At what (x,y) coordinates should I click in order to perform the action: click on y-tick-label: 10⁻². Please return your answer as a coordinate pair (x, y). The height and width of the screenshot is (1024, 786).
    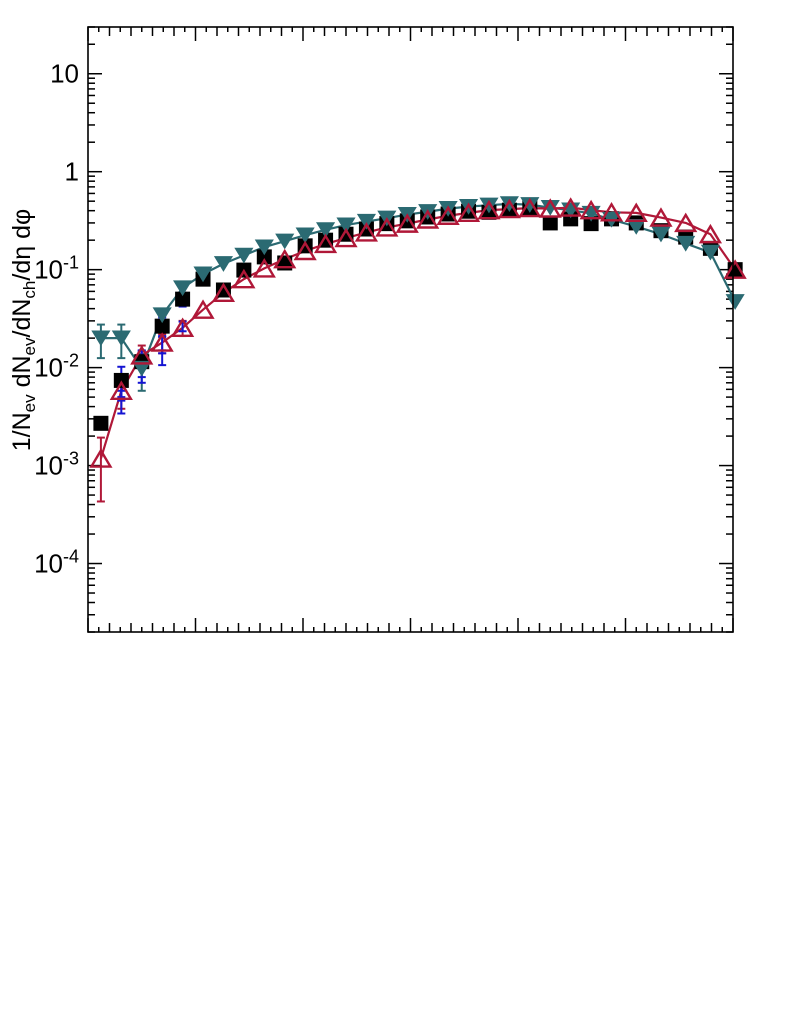
    Looking at the image, I should click on (56, 367).